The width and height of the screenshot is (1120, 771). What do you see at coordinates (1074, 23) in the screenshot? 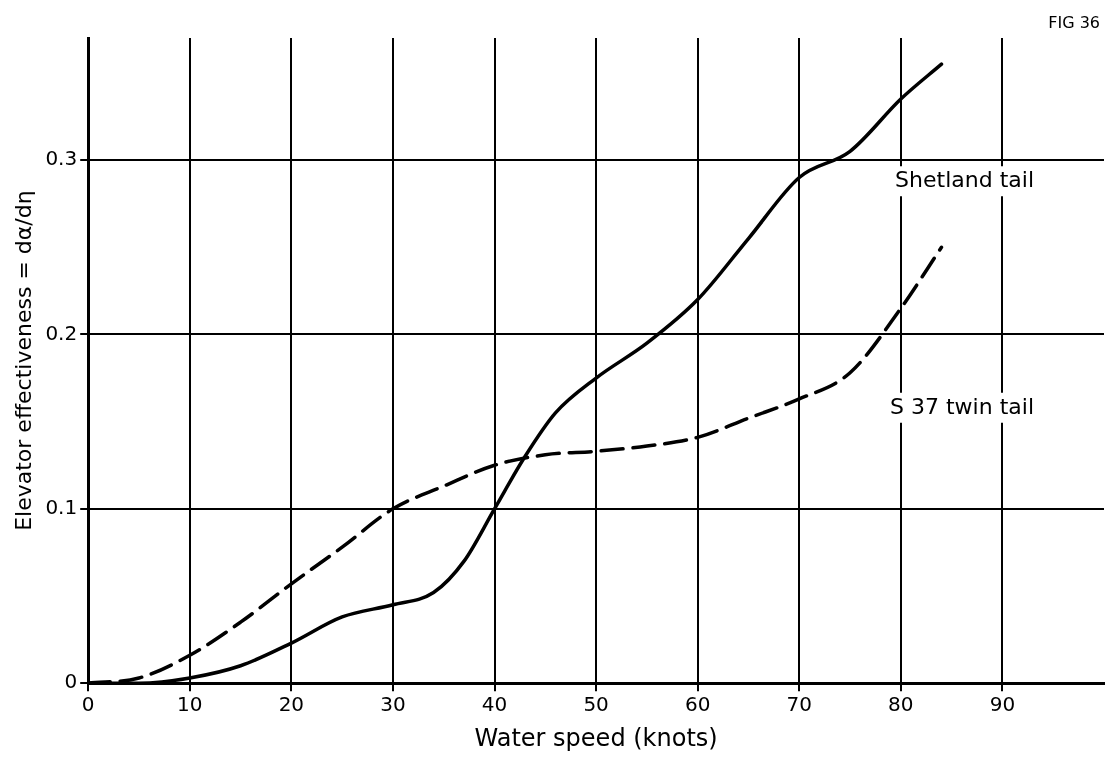
I see `caption: FIG 36` at bounding box center [1074, 23].